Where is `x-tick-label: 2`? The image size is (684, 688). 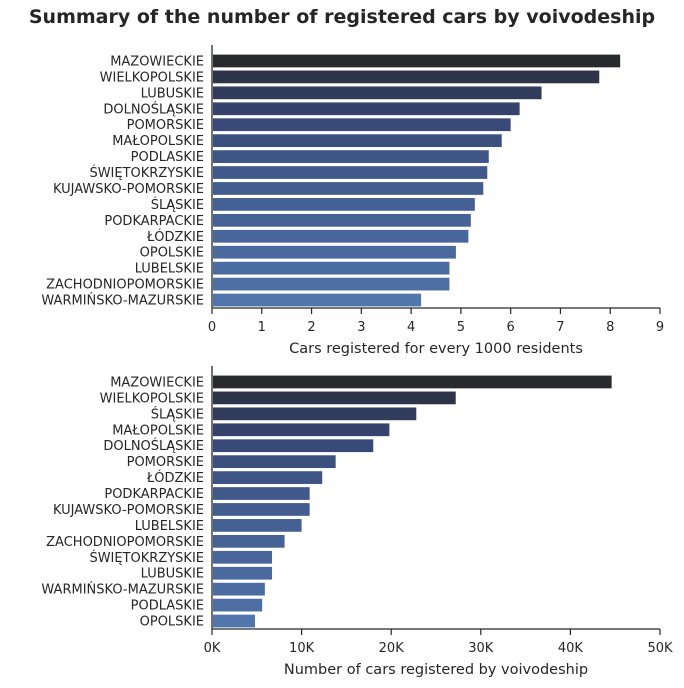 x-tick-label: 2 is located at coordinates (311, 327).